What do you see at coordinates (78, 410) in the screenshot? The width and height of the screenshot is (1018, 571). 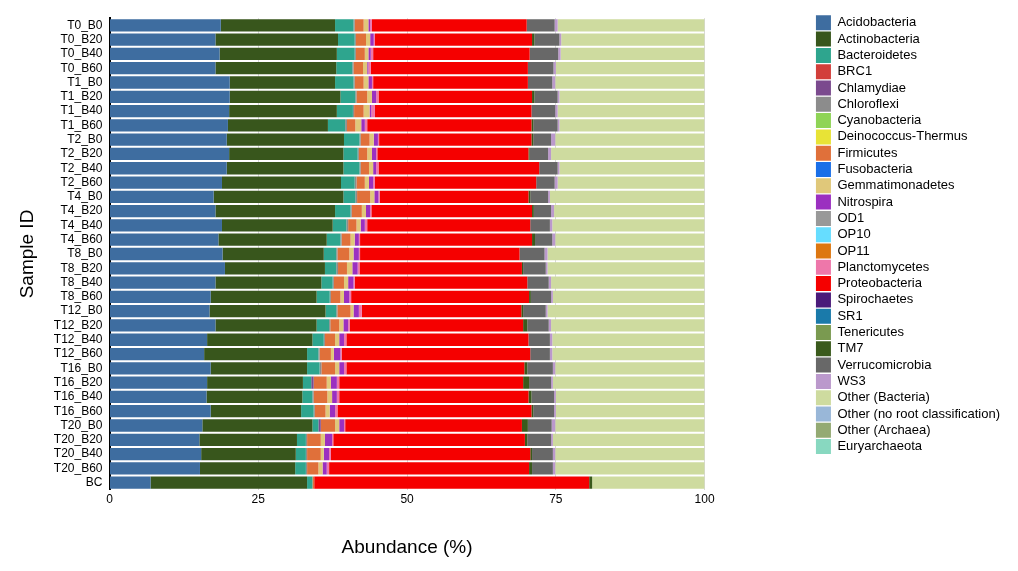 I see `y-tick-label: T16_B60` at bounding box center [78, 410].